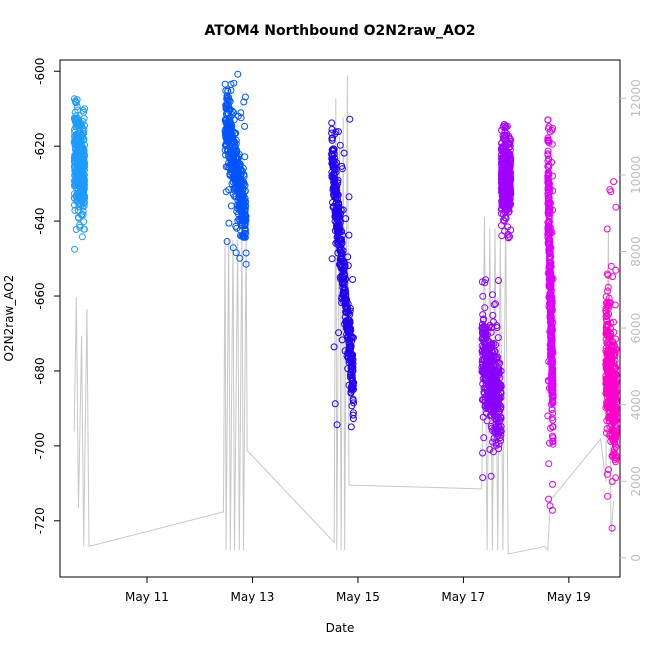 The height and width of the screenshot is (650, 650). I want to click on y2-tick-label: 12000, so click(636, 98).